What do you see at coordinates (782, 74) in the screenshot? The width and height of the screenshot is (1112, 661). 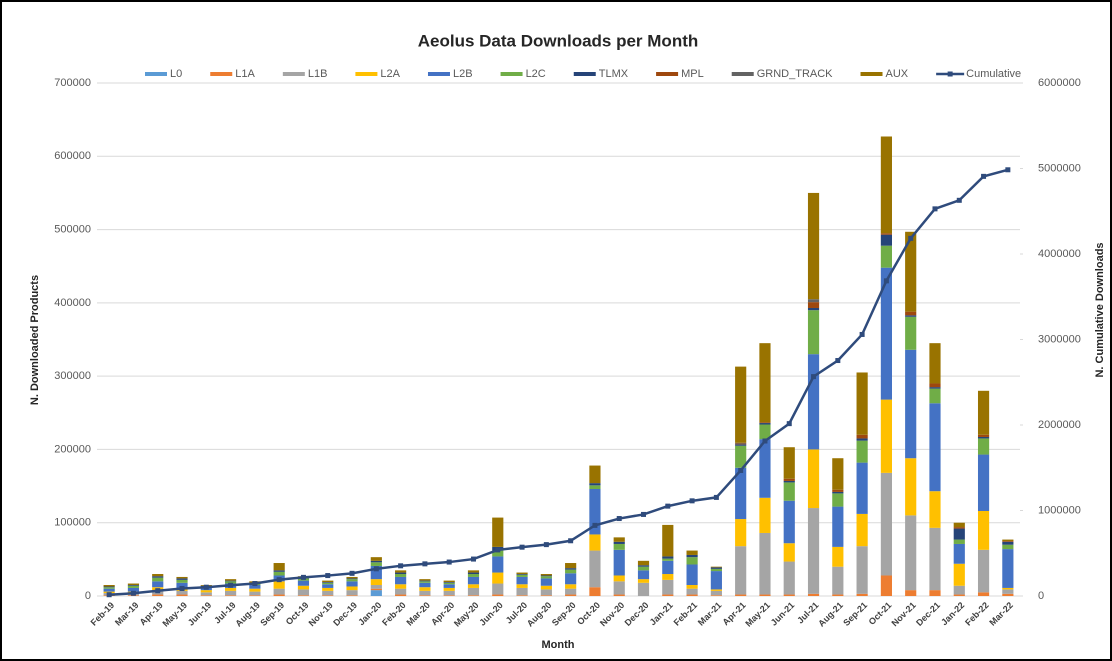 I see `legend-item: GRND_TRACK` at bounding box center [782, 74].